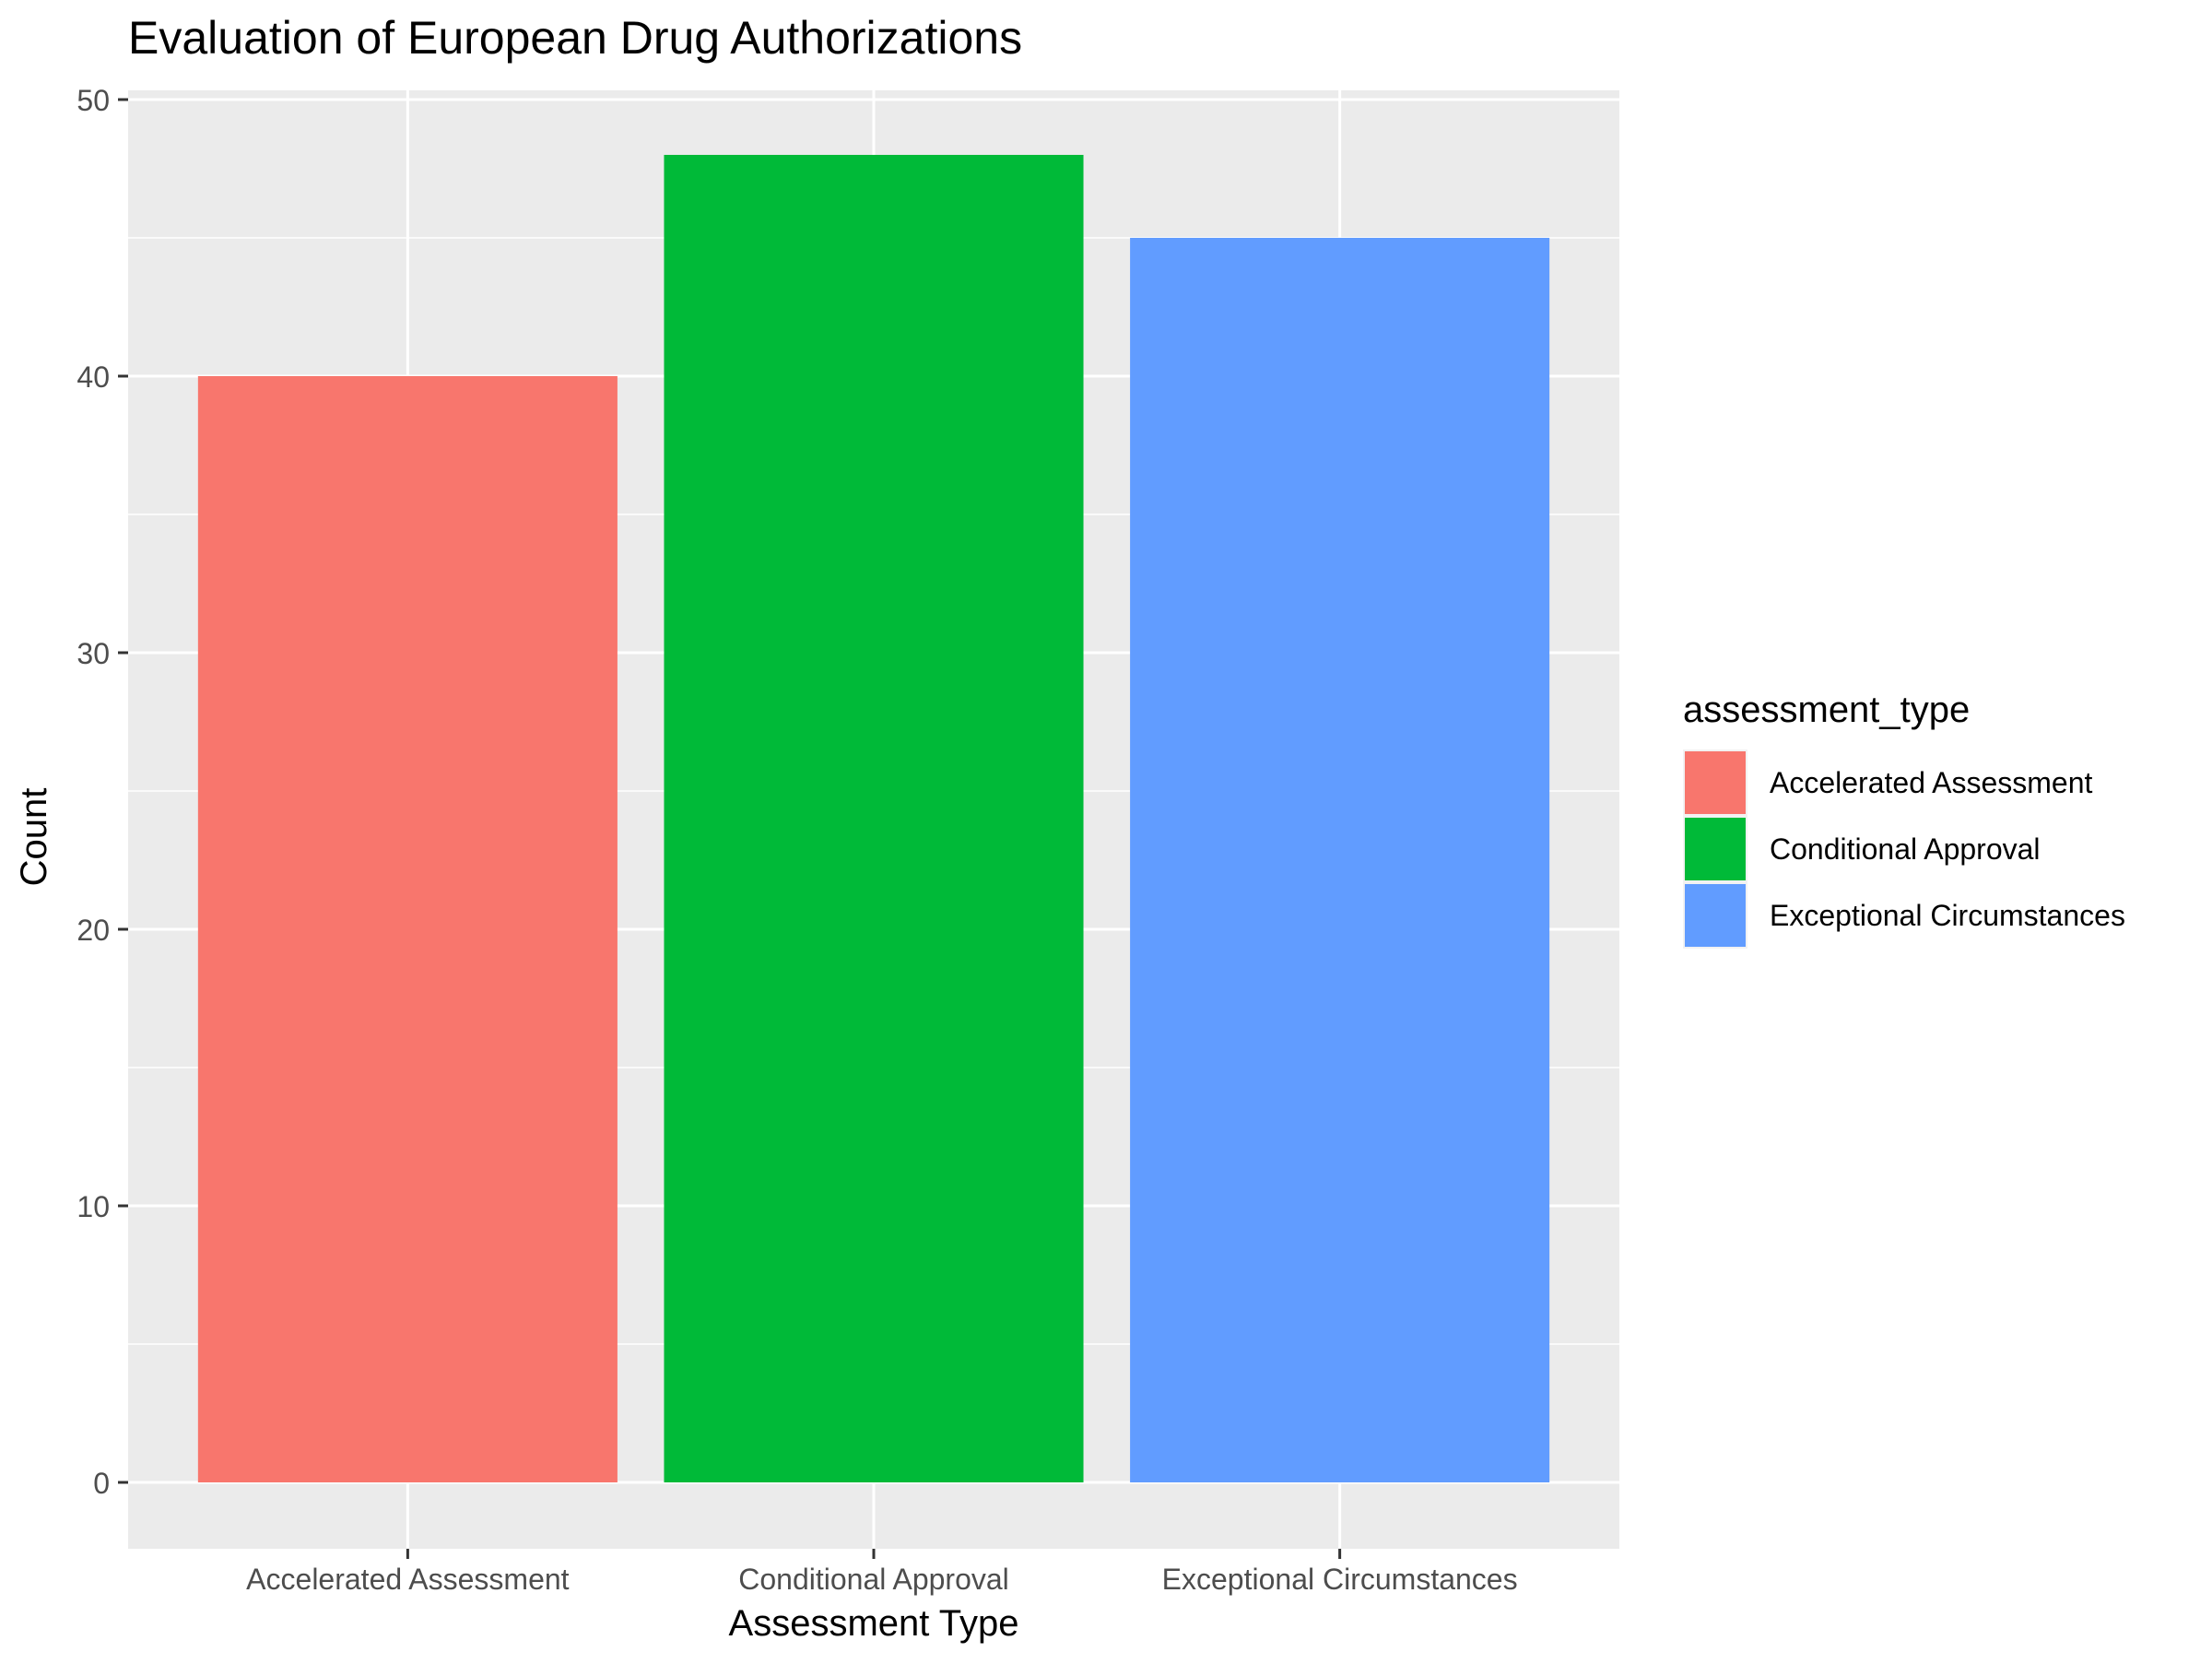  Describe the element at coordinates (93, 1206) in the screenshot. I see `y-tick-label: 10` at that location.